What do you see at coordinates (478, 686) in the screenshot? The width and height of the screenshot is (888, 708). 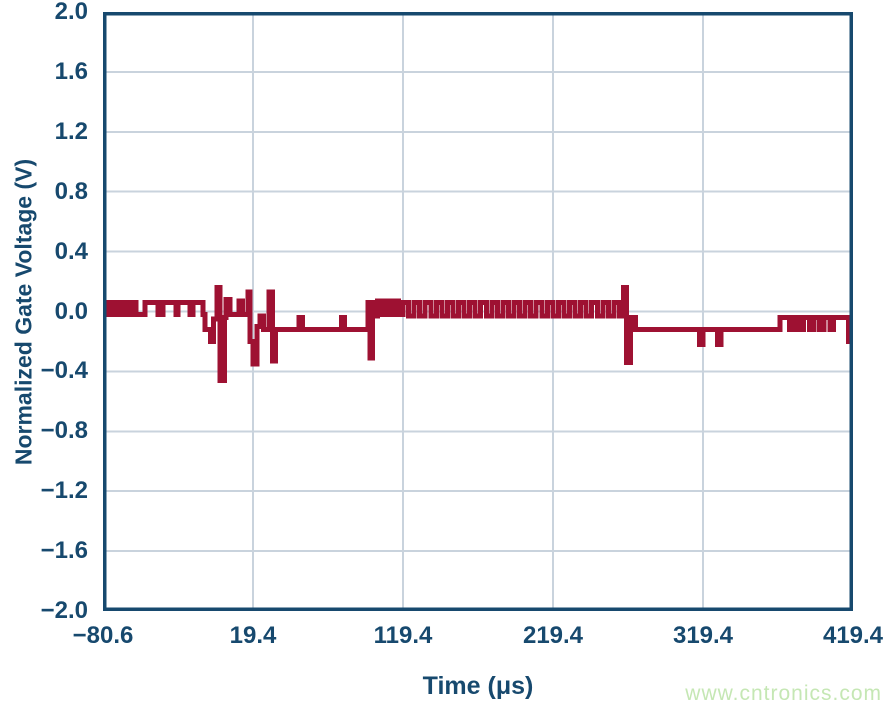 I see `x-axis-title: Time (μs)` at bounding box center [478, 686].